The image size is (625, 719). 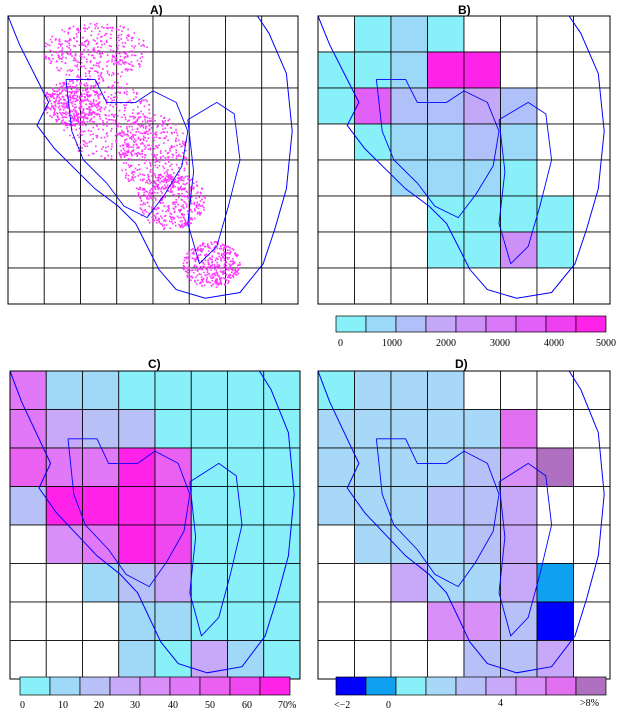 I want to click on legend-d-tick: <−2, so click(x=342, y=705).